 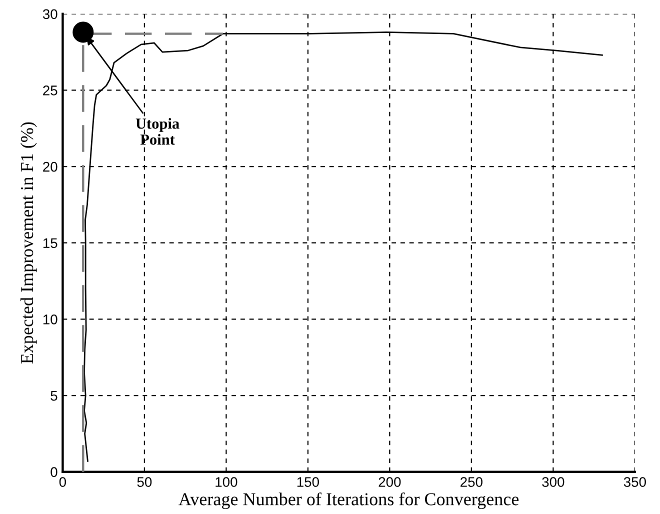 What do you see at coordinates (553, 482) in the screenshot?
I see `x-tick-label: 300` at bounding box center [553, 482].